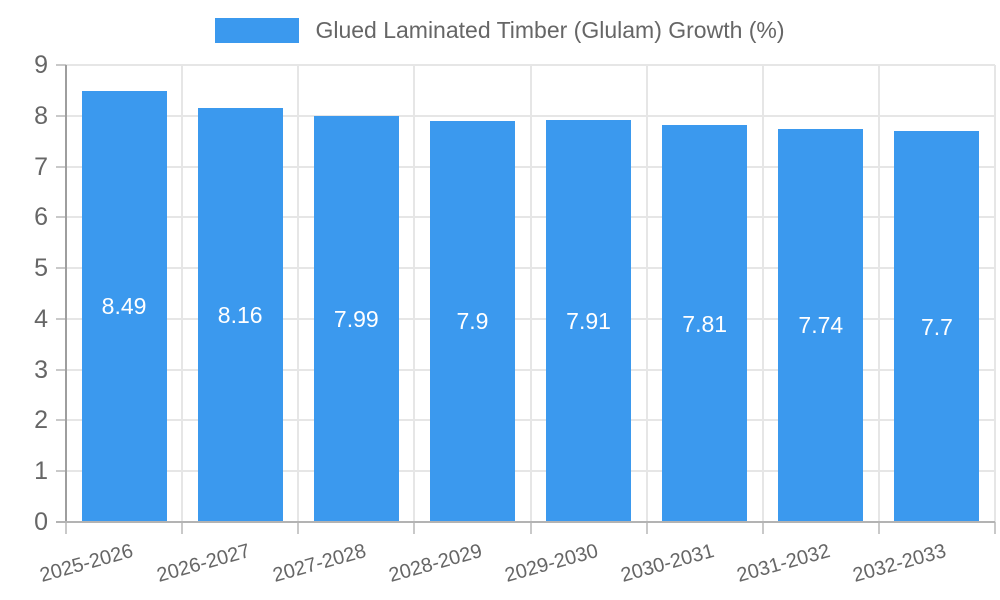  Describe the element at coordinates (41, 217) in the screenshot. I see `y-axis-label: 6` at that location.